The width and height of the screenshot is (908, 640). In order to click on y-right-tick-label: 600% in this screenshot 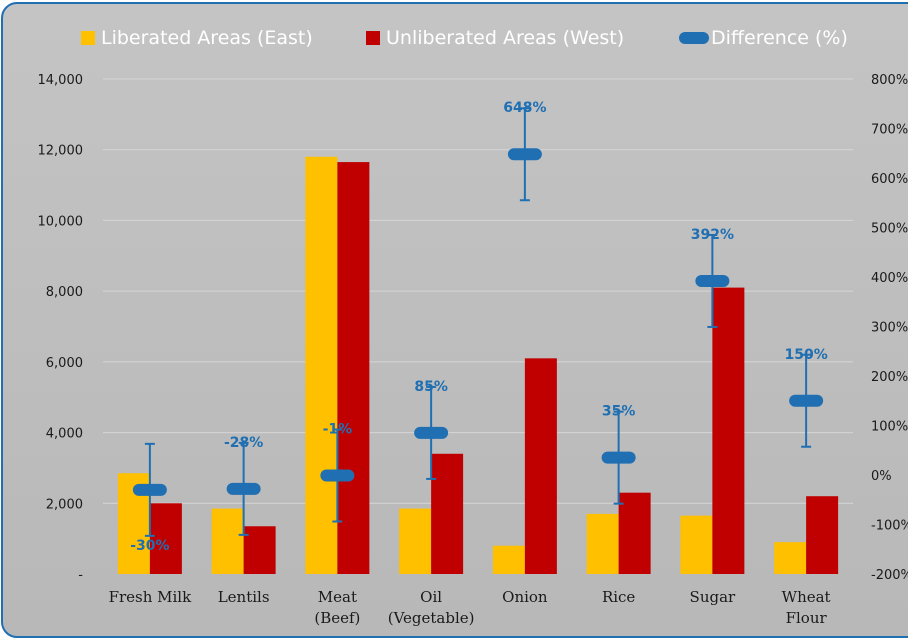, I will do `click(889, 179)`.